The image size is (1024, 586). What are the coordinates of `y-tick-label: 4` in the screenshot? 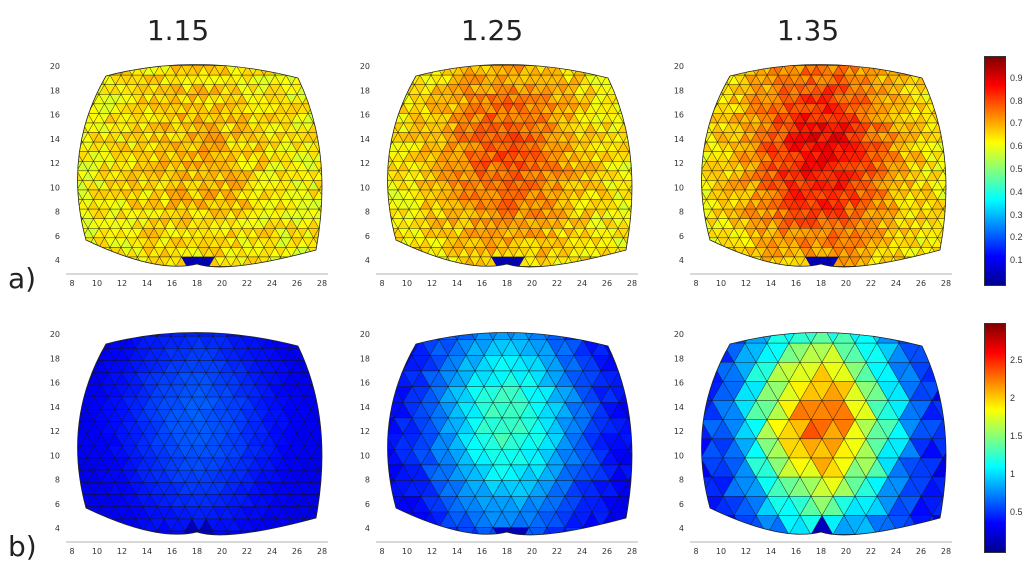 It's located at (367, 260).